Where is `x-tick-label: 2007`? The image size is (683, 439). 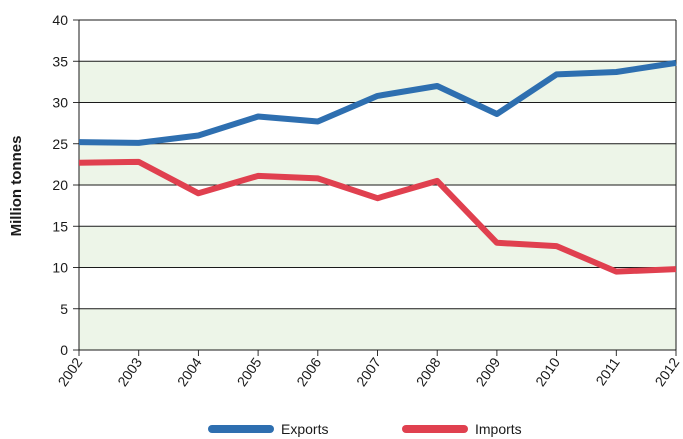
x-tick-label: 2007 is located at coordinates (368, 371).